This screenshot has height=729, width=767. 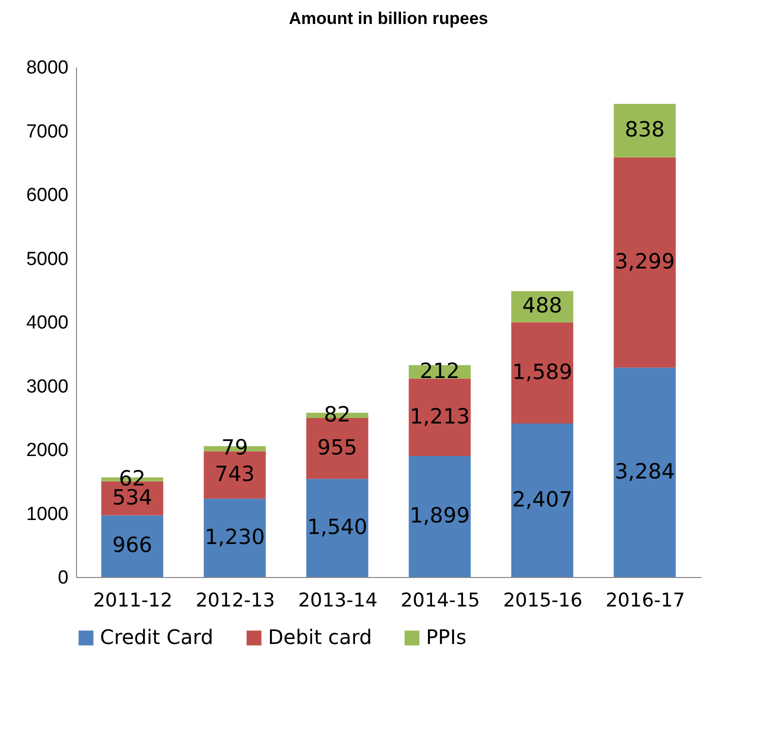 What do you see at coordinates (47, 323) in the screenshot?
I see `y-tick-label: 4000` at bounding box center [47, 323].